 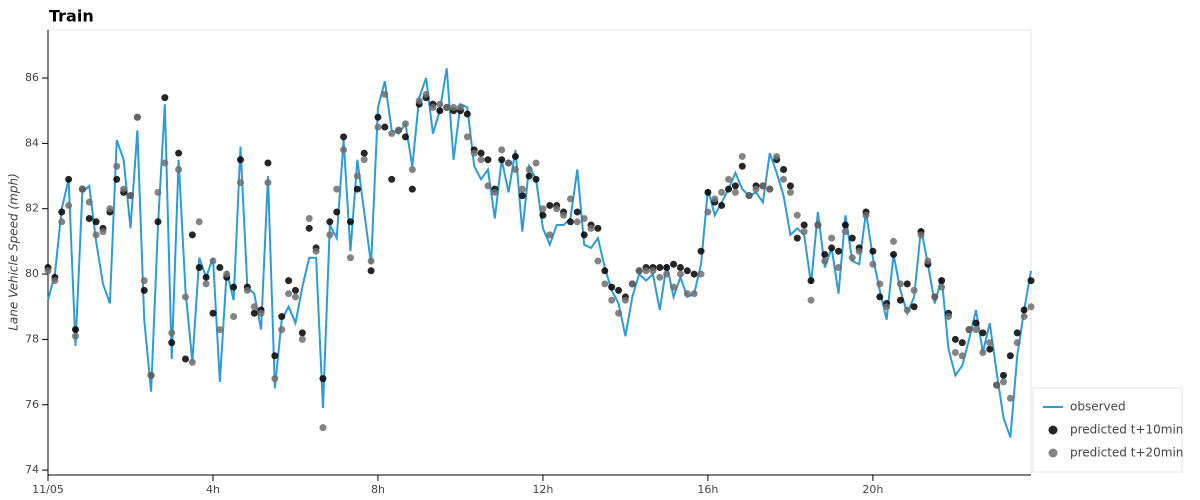 I want to click on legend-label: predicted t+20min, so click(x=1126, y=453).